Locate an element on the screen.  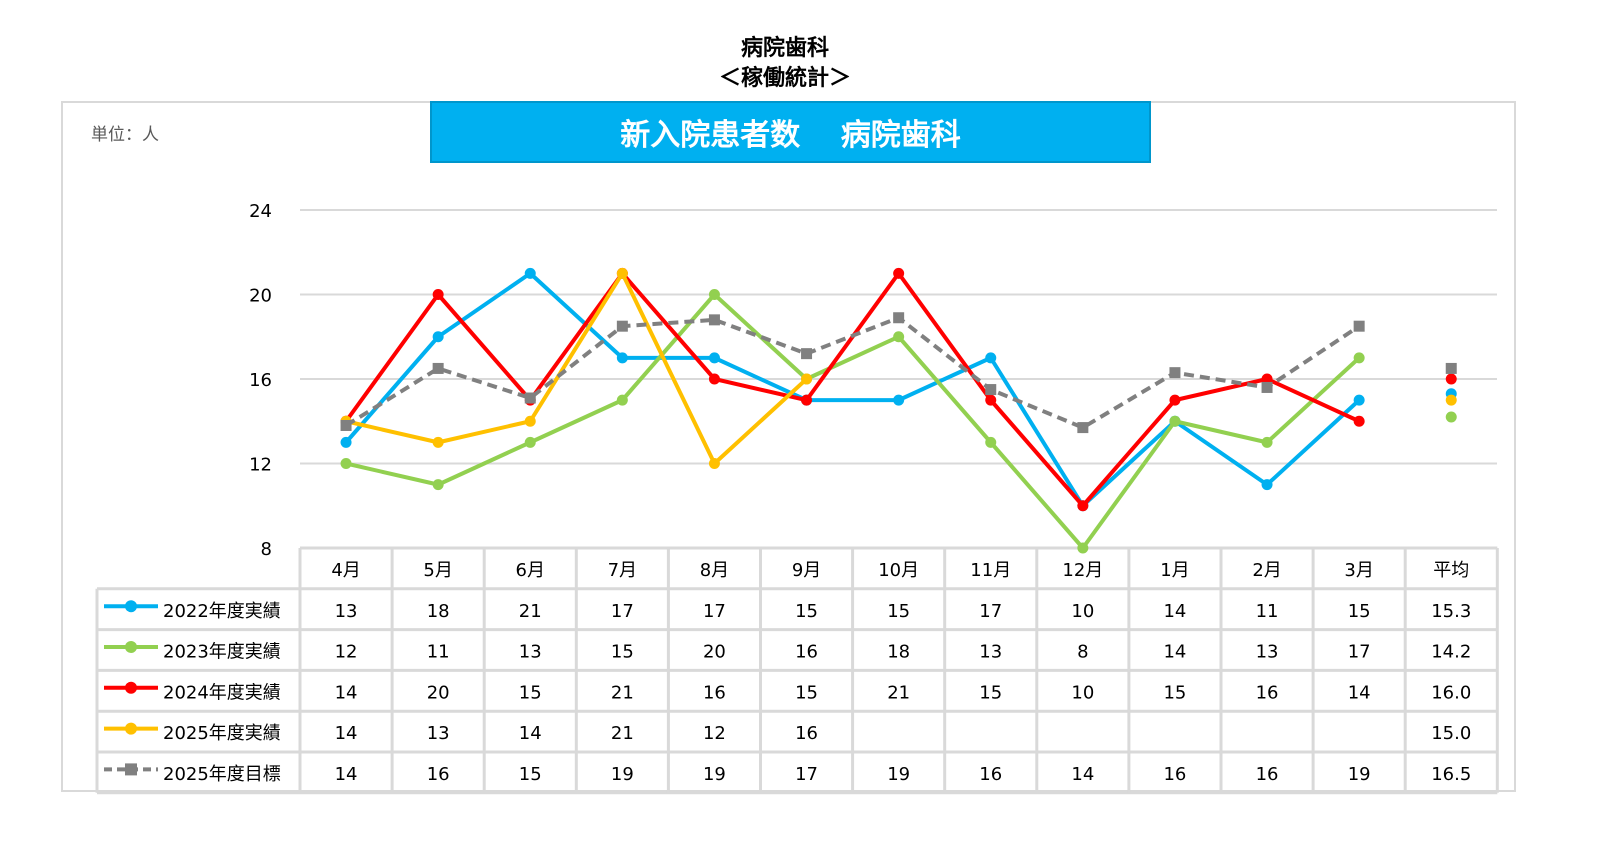
x-category-label: 7月 is located at coordinates (622, 570).